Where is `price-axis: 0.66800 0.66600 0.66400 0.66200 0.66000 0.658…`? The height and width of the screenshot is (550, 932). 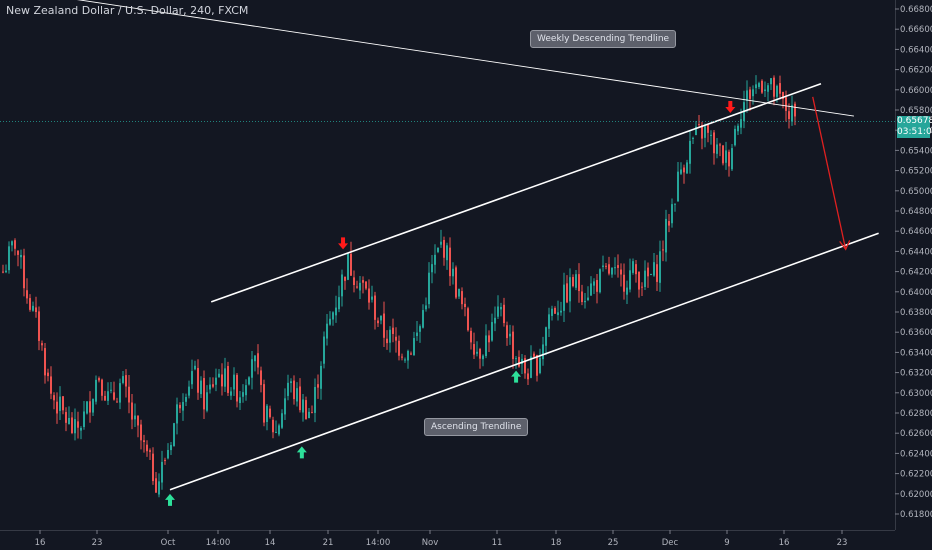 price-axis: 0.66800 0.66600 0.66400 0.66200 0.66000 0.658… is located at coordinates (913, 262).